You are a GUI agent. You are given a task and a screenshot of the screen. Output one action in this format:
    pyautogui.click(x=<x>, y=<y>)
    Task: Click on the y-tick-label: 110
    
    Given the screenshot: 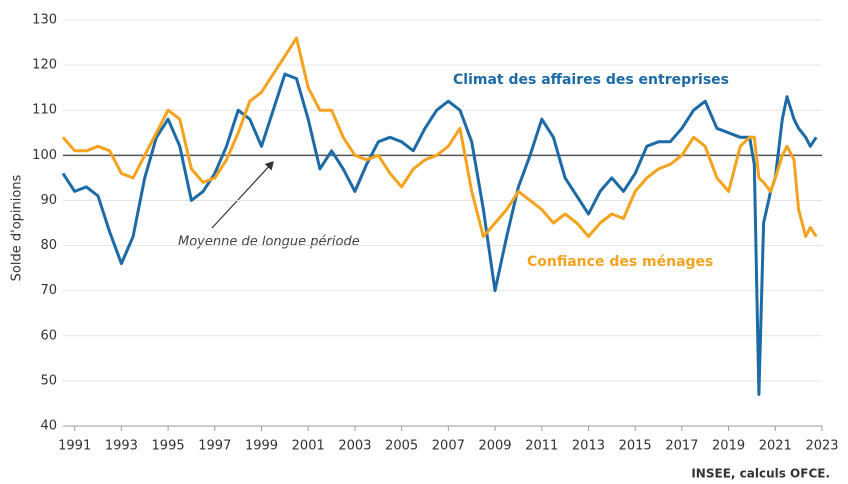 What is the action you would take?
    pyautogui.click(x=44, y=110)
    